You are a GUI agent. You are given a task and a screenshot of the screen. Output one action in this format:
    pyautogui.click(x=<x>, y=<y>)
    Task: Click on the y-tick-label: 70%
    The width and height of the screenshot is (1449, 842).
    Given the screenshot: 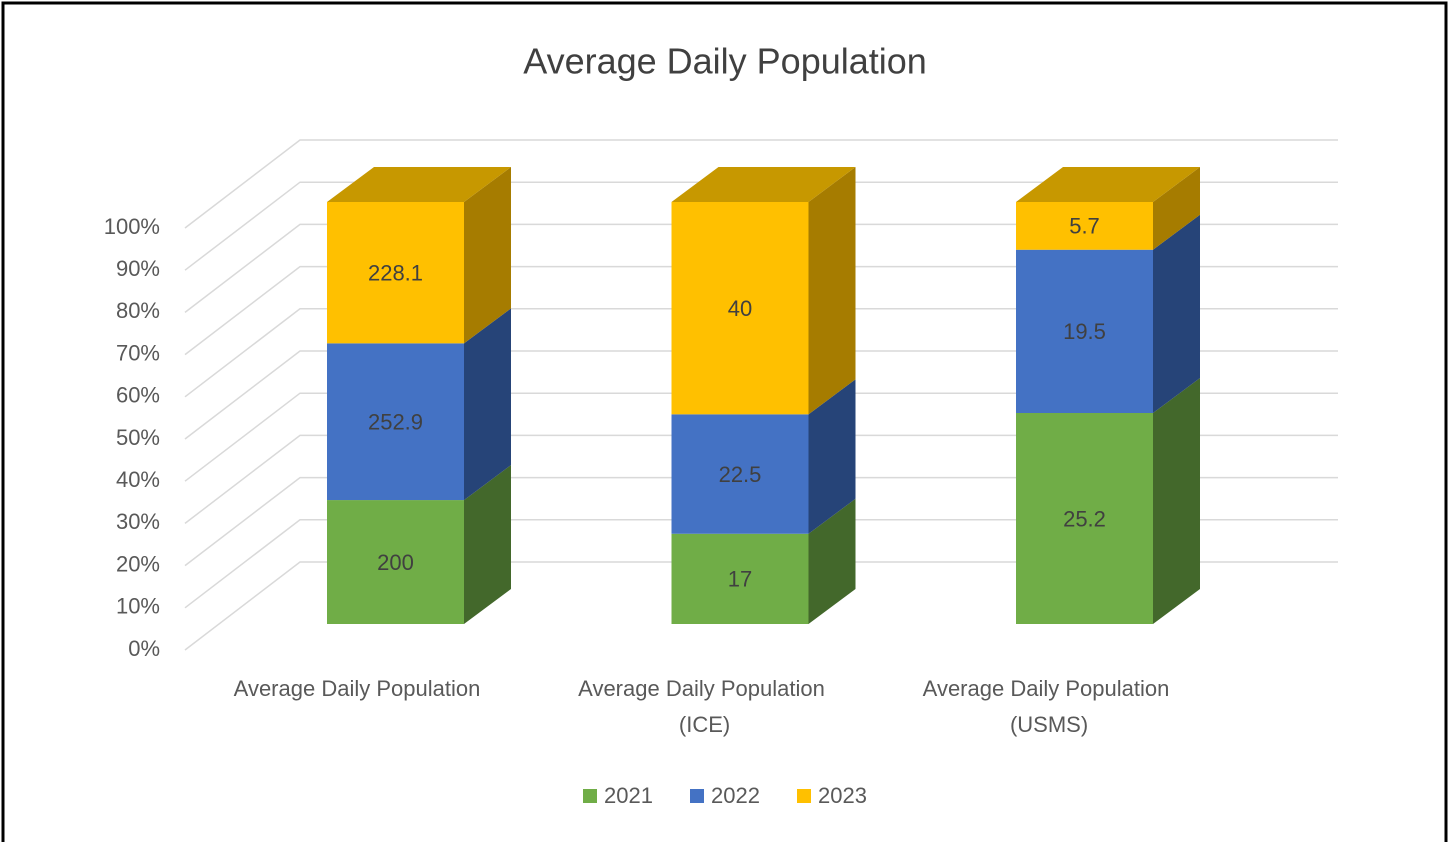 What is the action you would take?
    pyautogui.click(x=138, y=352)
    